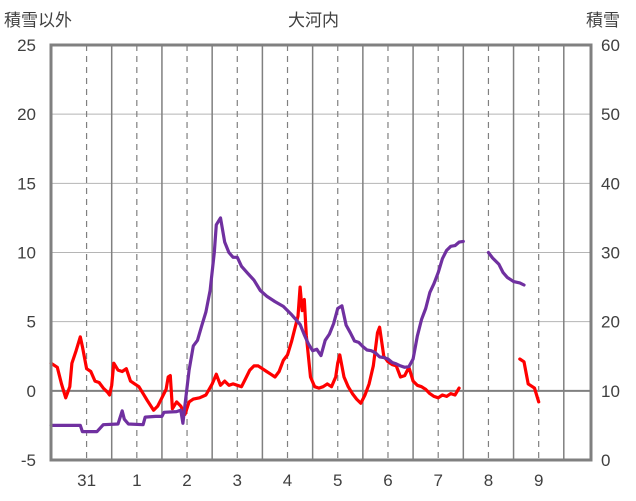 The height and width of the screenshot is (501, 636). I want to click on x-tick-label: 6, so click(387, 480).